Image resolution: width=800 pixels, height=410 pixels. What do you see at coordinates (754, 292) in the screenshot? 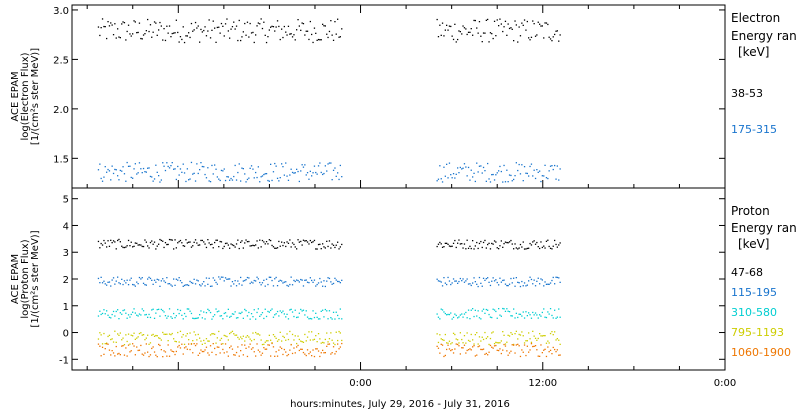
I see `legend-entry: 115-195` at bounding box center [754, 292].